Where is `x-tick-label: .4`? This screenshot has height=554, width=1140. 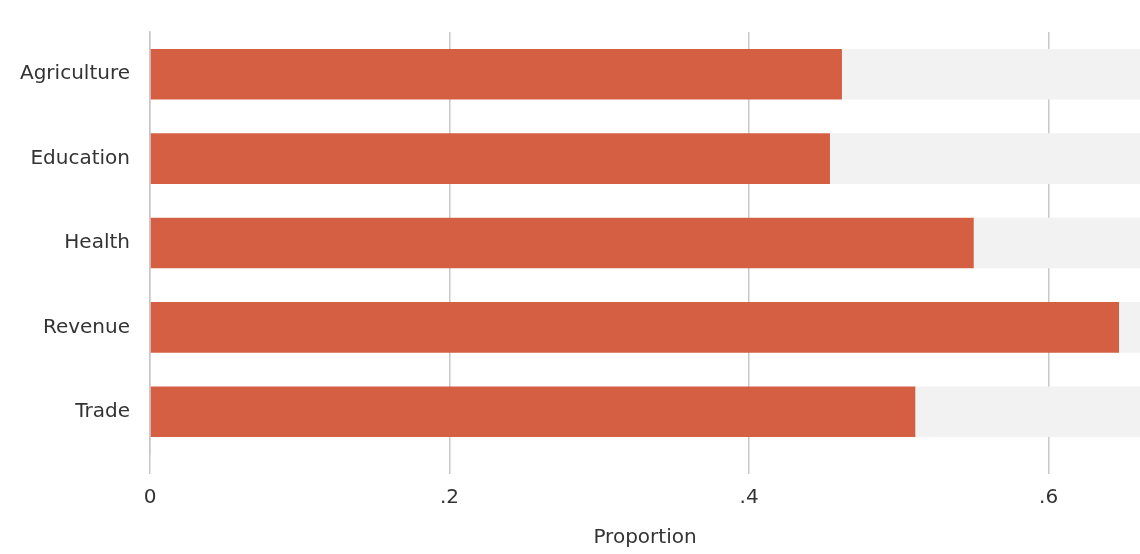
x-tick-label: .4 is located at coordinates (749, 496).